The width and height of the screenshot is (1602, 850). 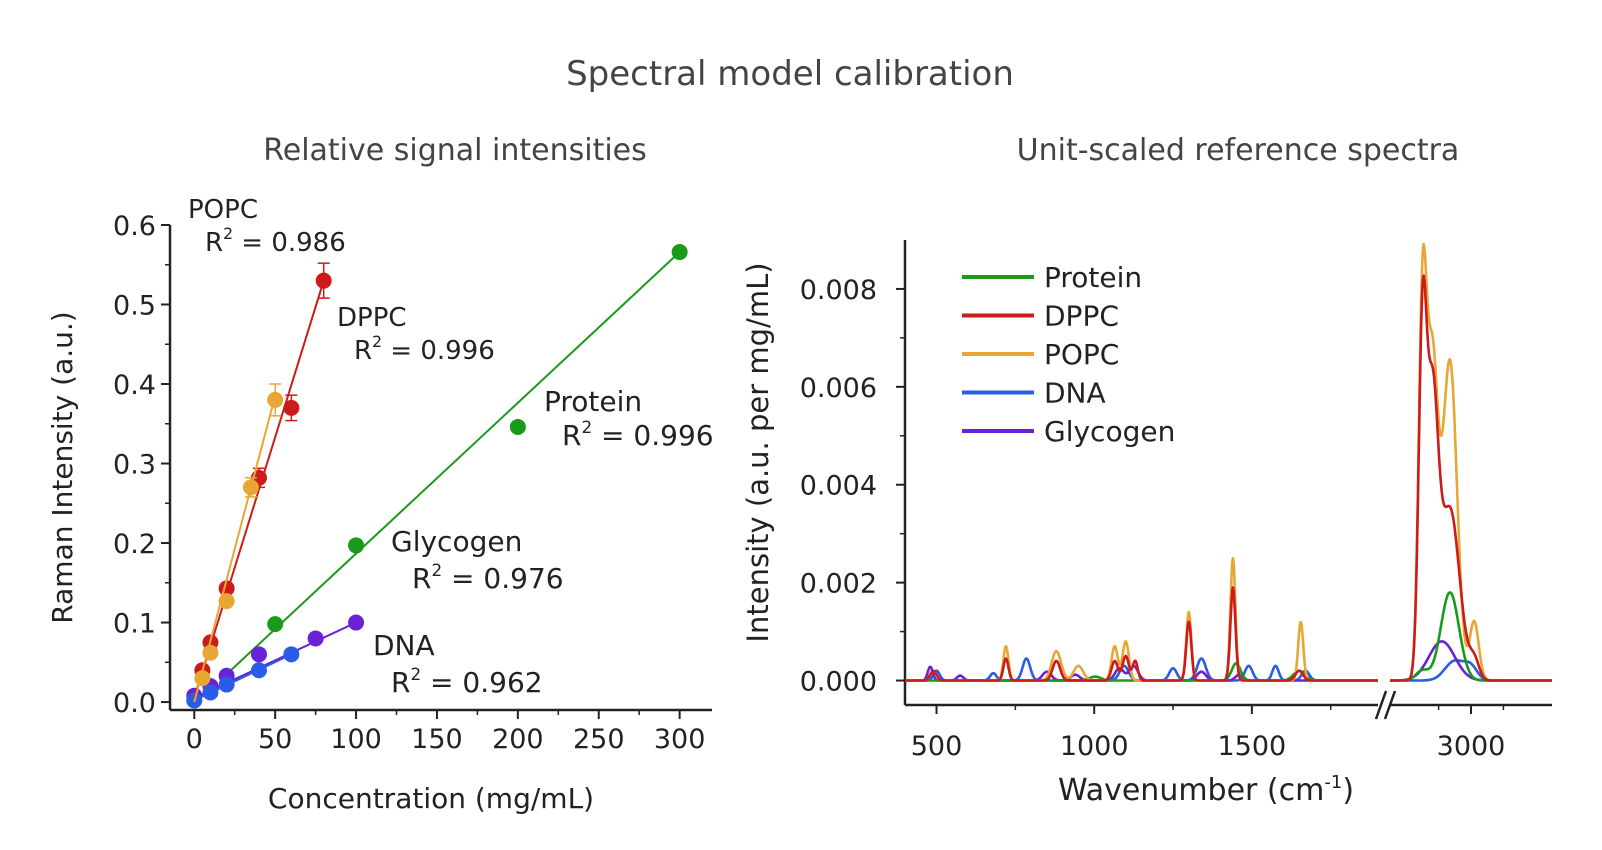 I want to click on legend-label-dppc: DPPC, so click(x=1081, y=316).